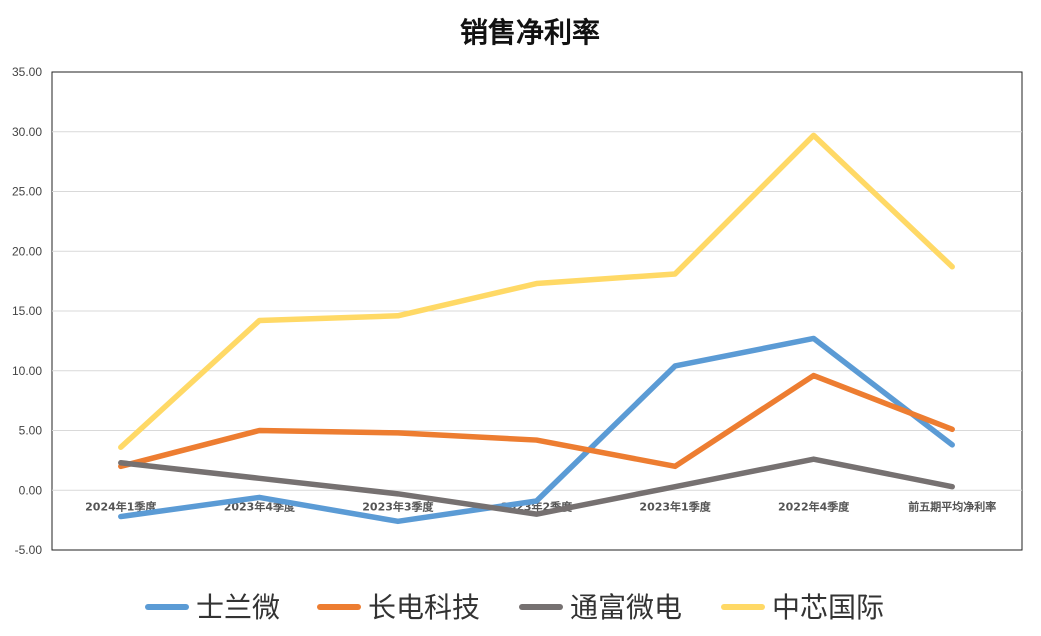 The height and width of the screenshot is (636, 1041). I want to click on y-tick-label: 30.00, so click(27, 132).